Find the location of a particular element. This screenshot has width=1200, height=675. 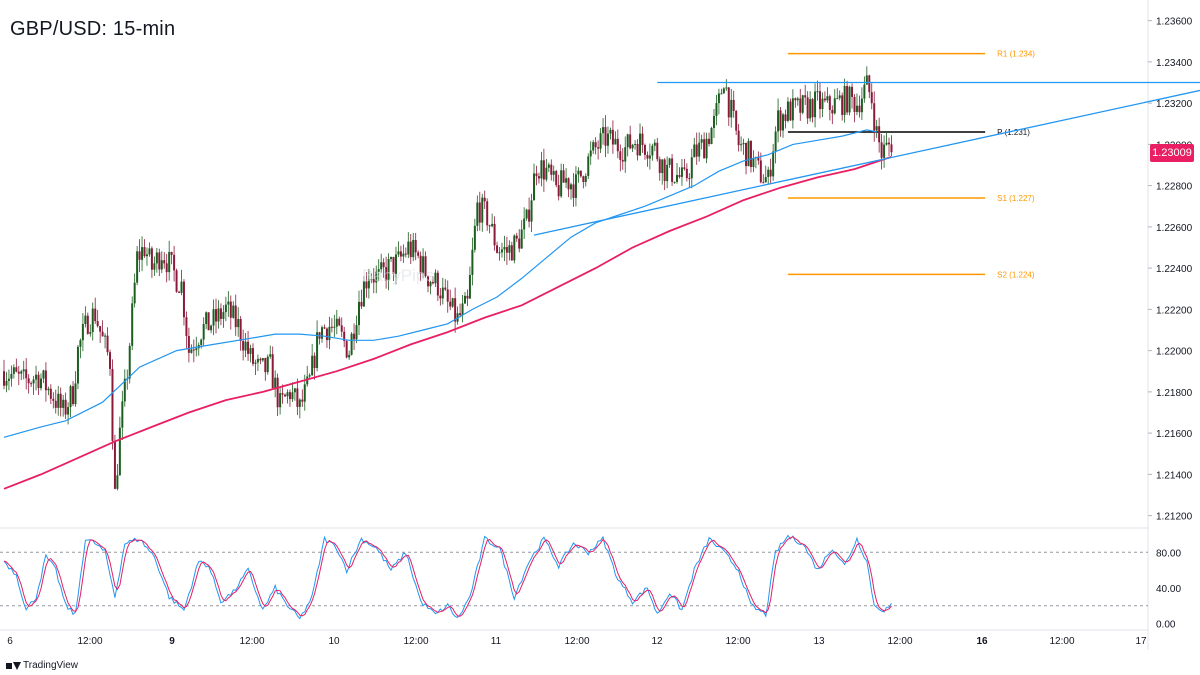

support-trendline is located at coordinates (866, 162).